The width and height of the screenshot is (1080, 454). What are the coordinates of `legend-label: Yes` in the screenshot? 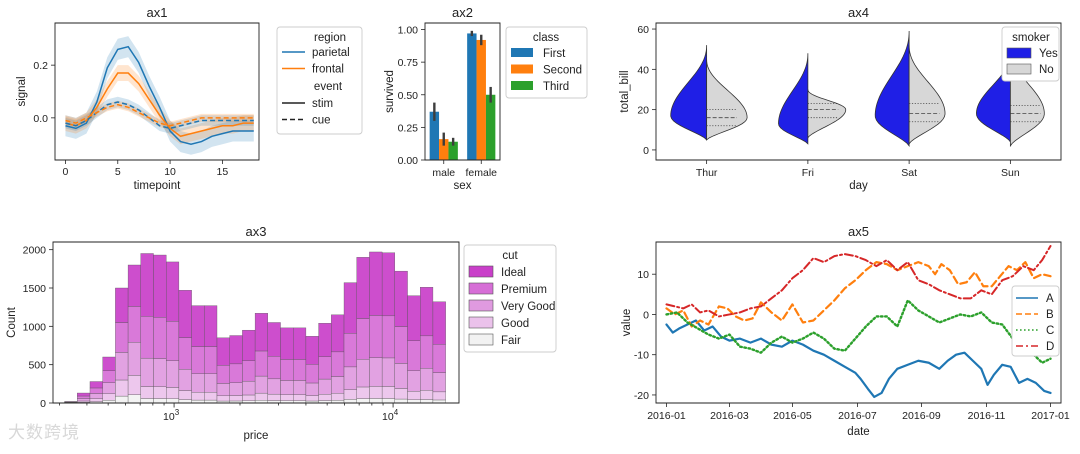 It's located at (1048, 54).